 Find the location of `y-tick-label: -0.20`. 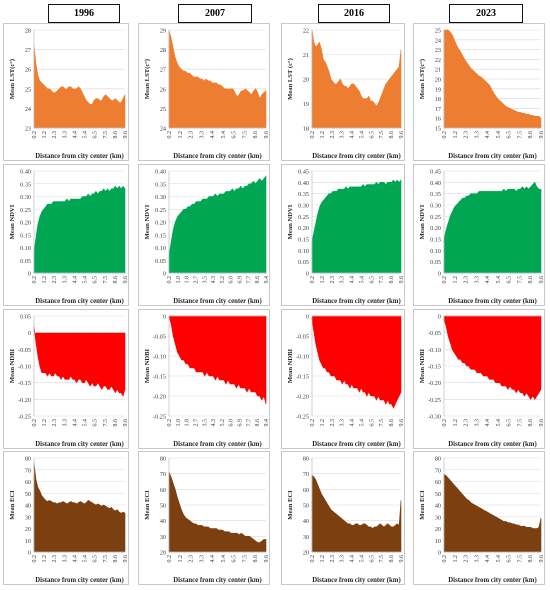

y-tick-label: -0.20 is located at coordinates (434, 383).